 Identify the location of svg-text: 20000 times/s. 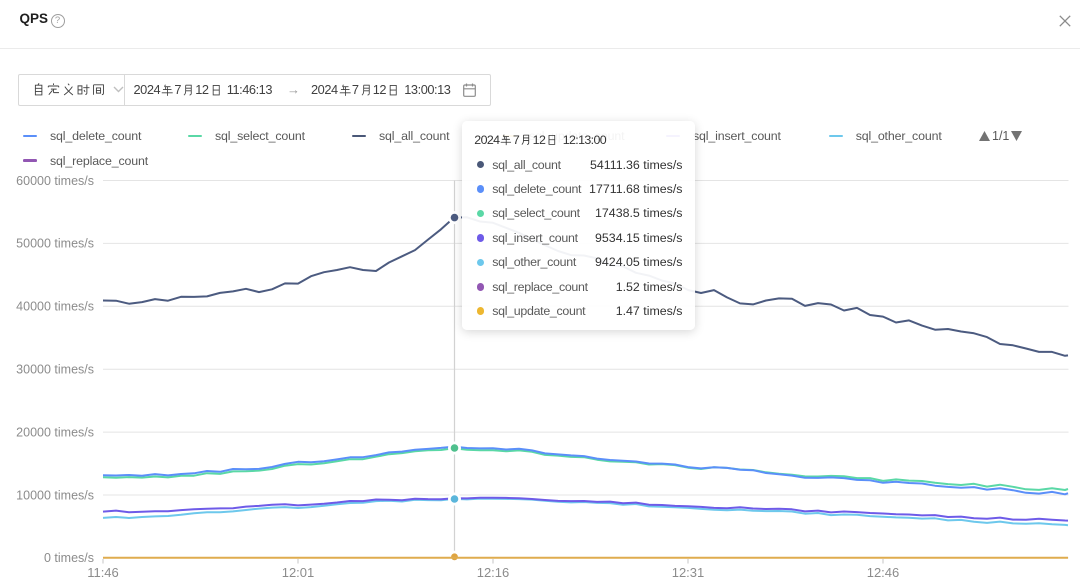
(55, 432).